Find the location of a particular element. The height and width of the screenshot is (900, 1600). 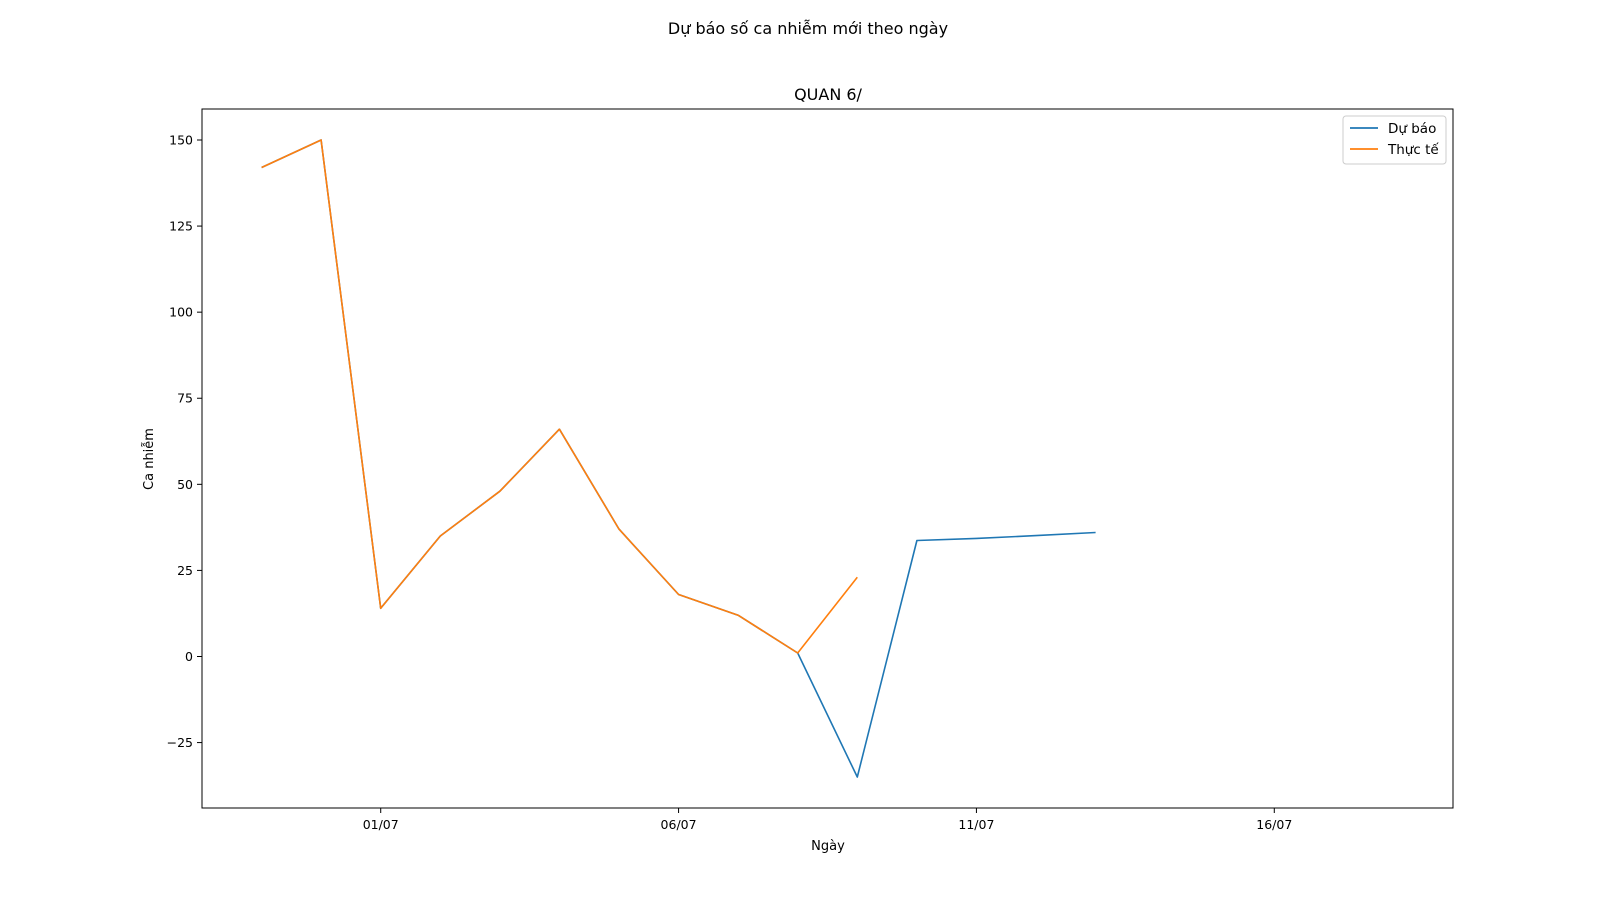

x-tick-label: 01/07 is located at coordinates (381, 824).